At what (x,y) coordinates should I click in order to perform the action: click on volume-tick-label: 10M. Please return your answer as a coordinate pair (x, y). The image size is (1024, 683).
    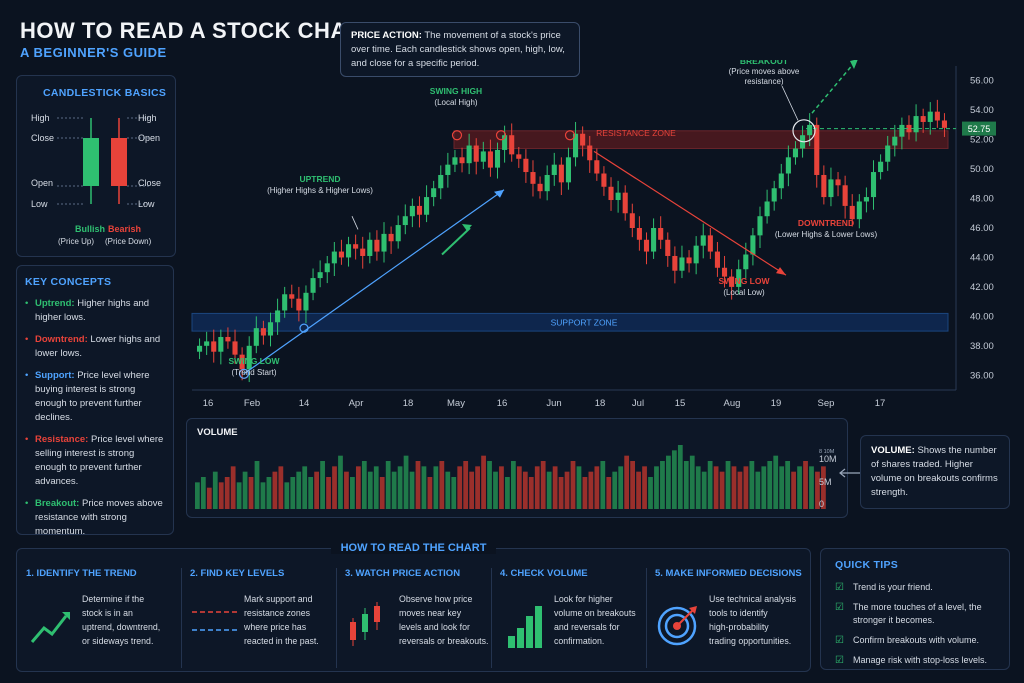
    Looking at the image, I should click on (828, 459).